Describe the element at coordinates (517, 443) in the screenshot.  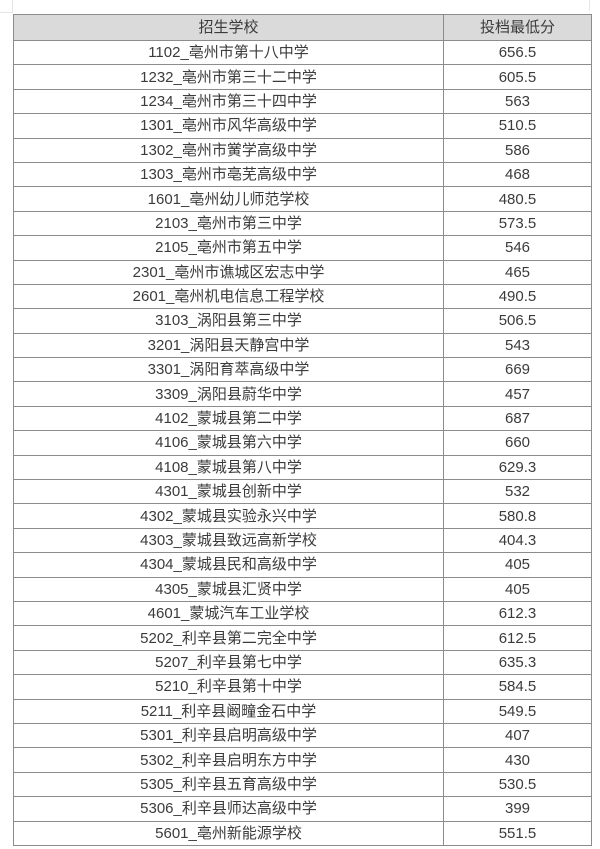
I see `score-cell: 660` at that location.